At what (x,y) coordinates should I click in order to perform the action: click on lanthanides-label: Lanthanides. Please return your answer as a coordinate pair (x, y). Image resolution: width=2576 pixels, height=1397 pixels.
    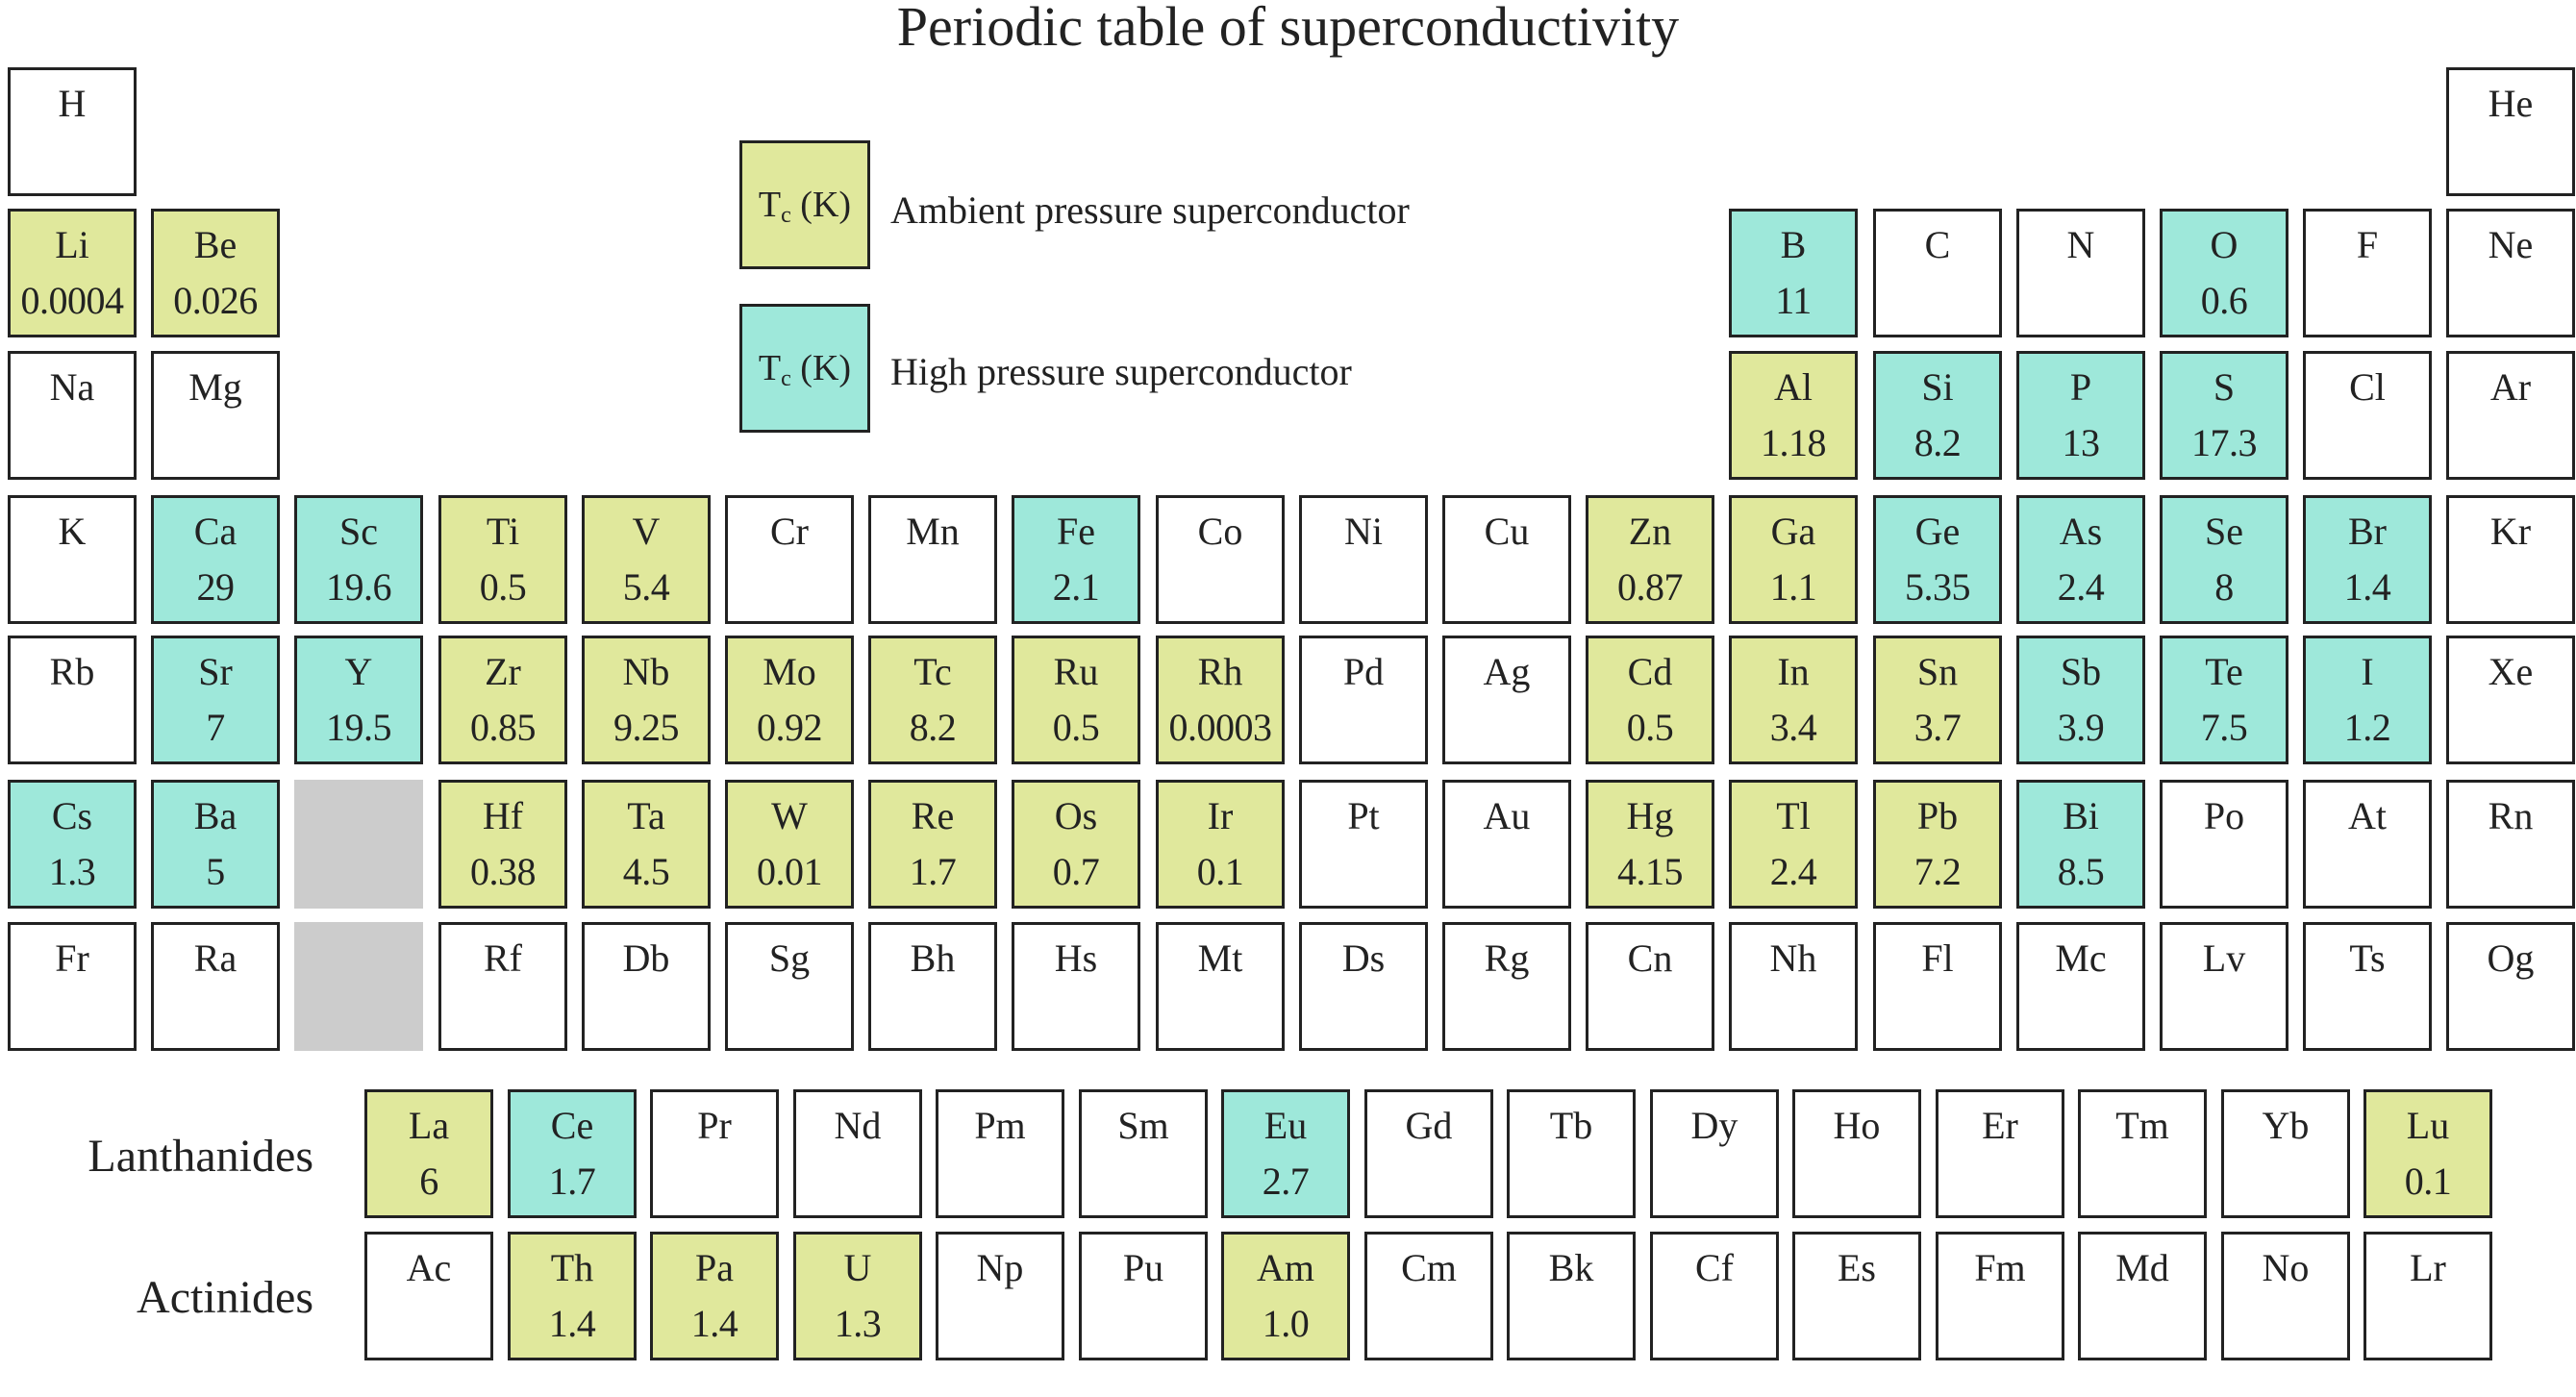
    Looking at the image, I should click on (200, 1157).